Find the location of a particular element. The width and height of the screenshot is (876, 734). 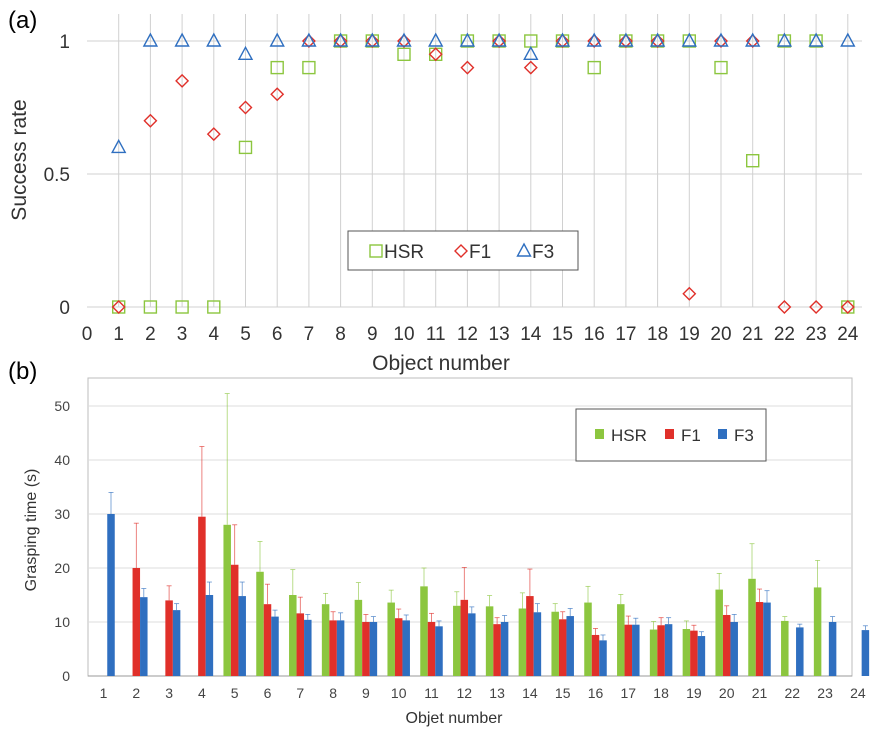

a-y-tick-label: 0 is located at coordinates (64, 308).